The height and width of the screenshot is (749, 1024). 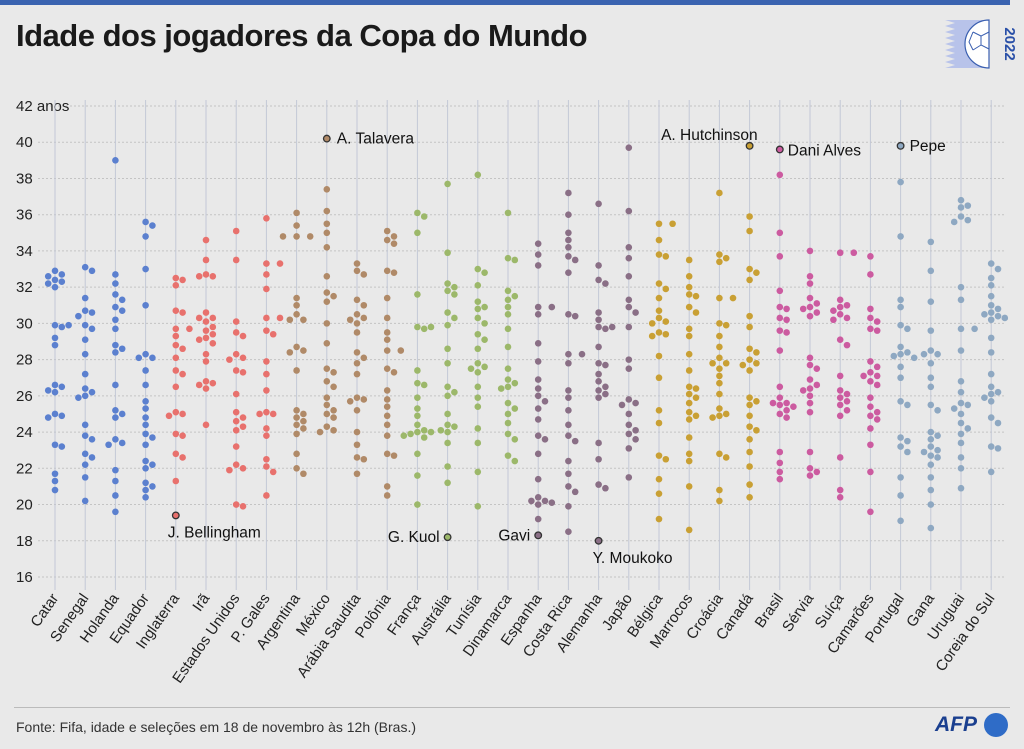 I want to click on player-annotation: Pepe, so click(x=928, y=146).